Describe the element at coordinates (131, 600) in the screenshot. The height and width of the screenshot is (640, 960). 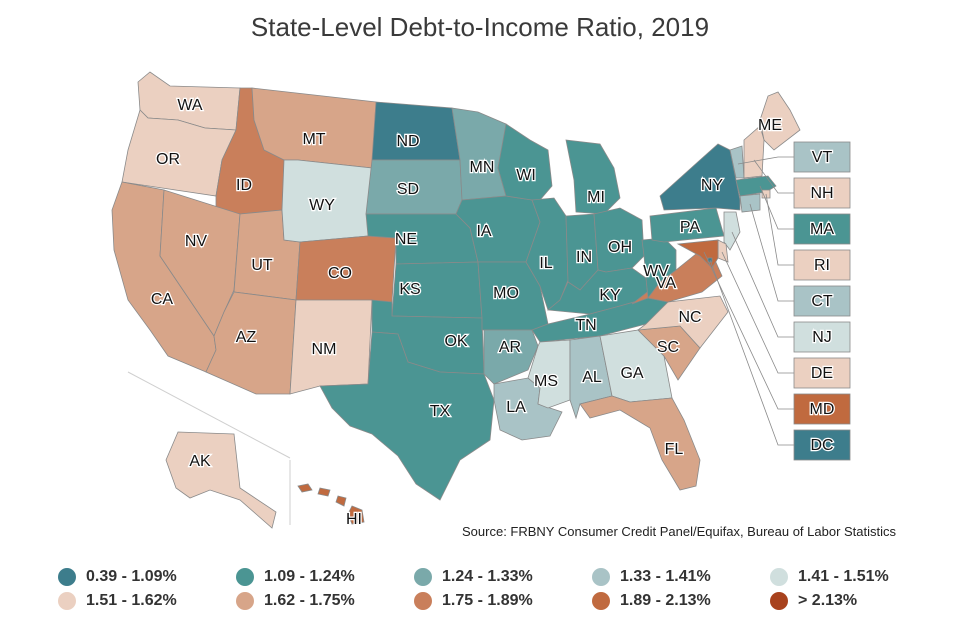
I see `legend-label: 1.51 - 1.62%` at that location.